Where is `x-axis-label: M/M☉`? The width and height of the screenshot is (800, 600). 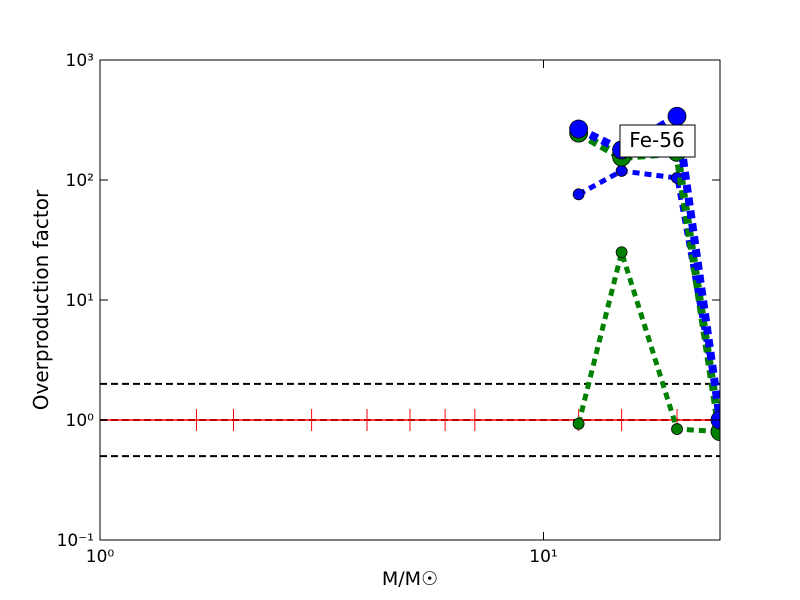
x-axis-label: M/M☉ is located at coordinates (410, 579).